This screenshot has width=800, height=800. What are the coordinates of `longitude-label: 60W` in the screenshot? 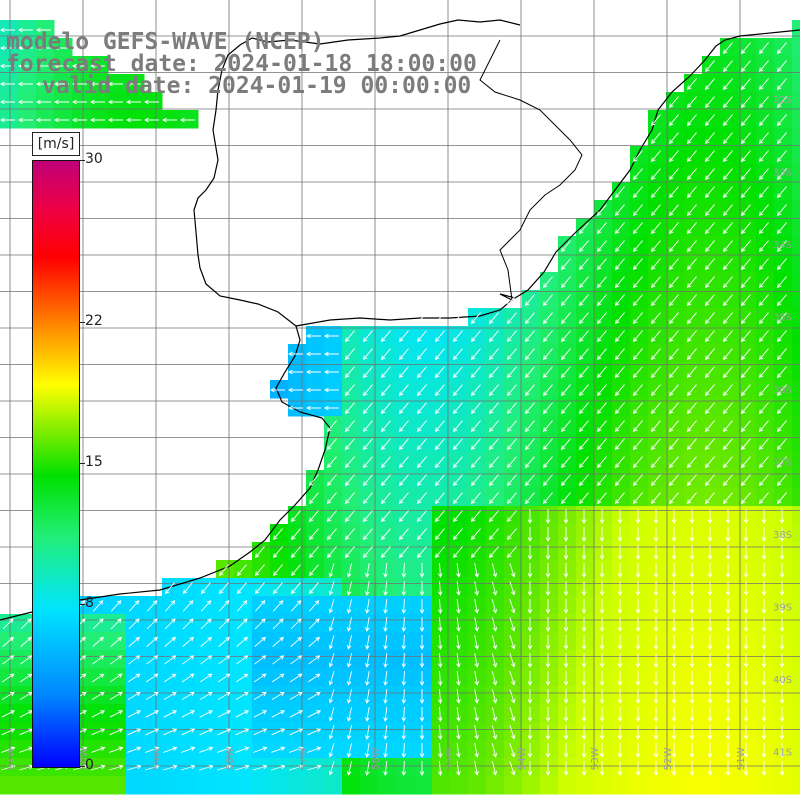 It's located at (84, 758).